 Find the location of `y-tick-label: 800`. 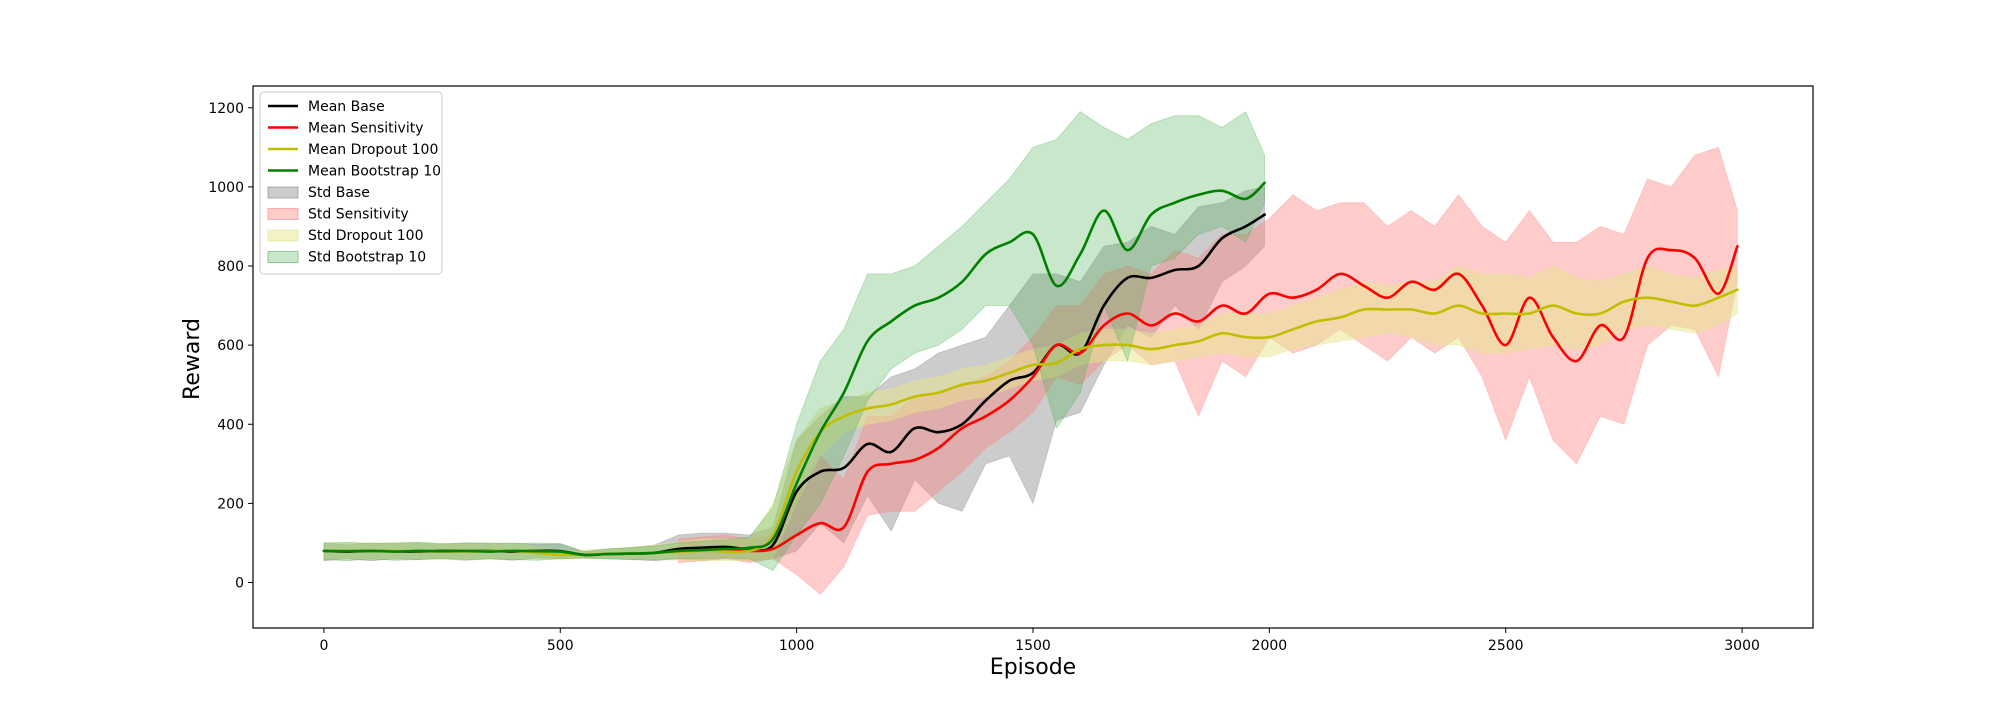

y-tick-label: 800 is located at coordinates (230, 267).